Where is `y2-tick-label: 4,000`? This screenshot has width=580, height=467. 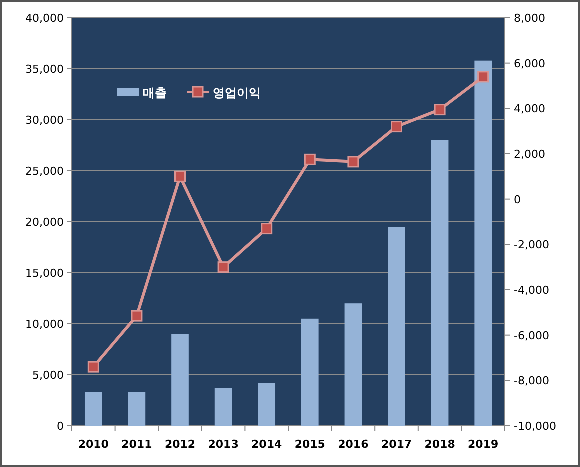 y2-tick-label: 4,000 is located at coordinates (530, 109).